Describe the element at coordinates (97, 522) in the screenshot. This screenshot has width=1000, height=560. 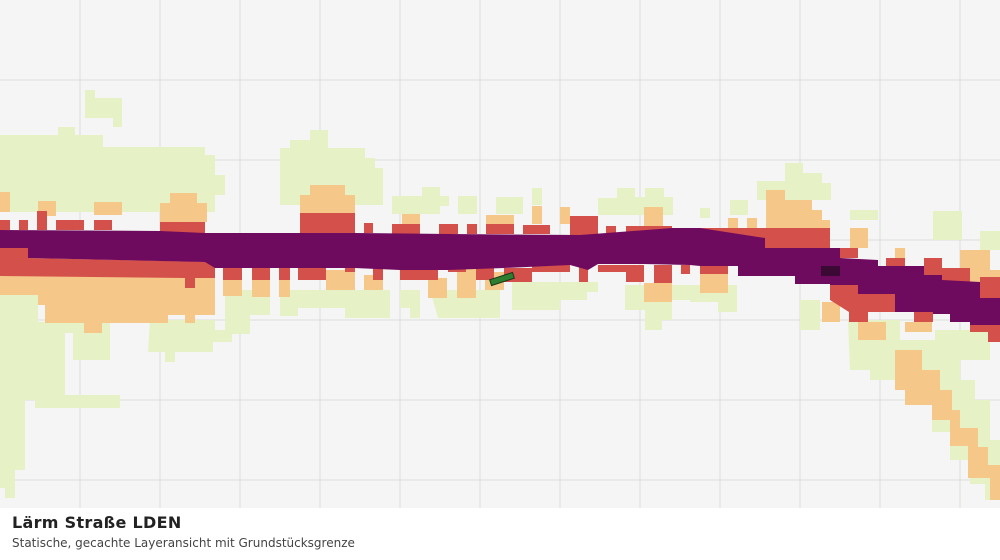
I see `map-title: Lärm Straße LDEN` at that location.